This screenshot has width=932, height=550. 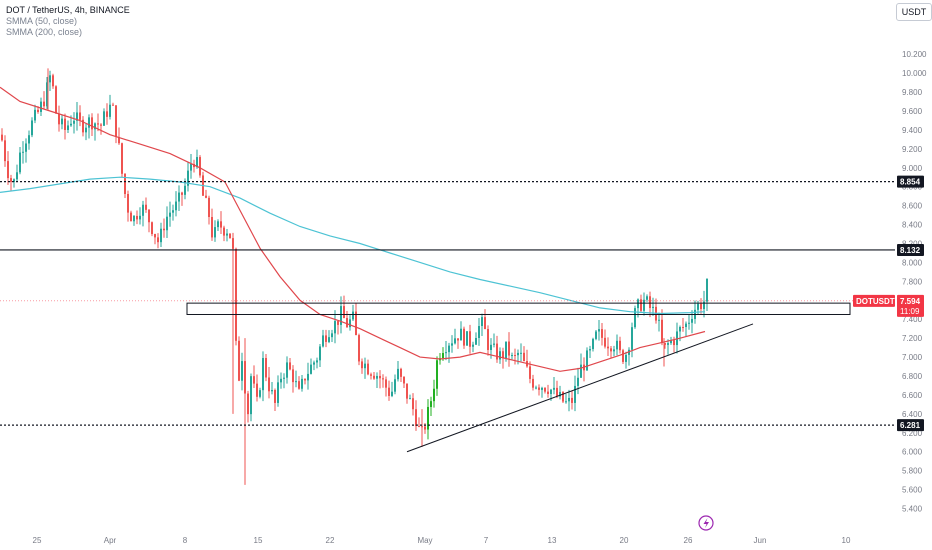 I want to click on level-price-label: 6.281, so click(x=910, y=425).